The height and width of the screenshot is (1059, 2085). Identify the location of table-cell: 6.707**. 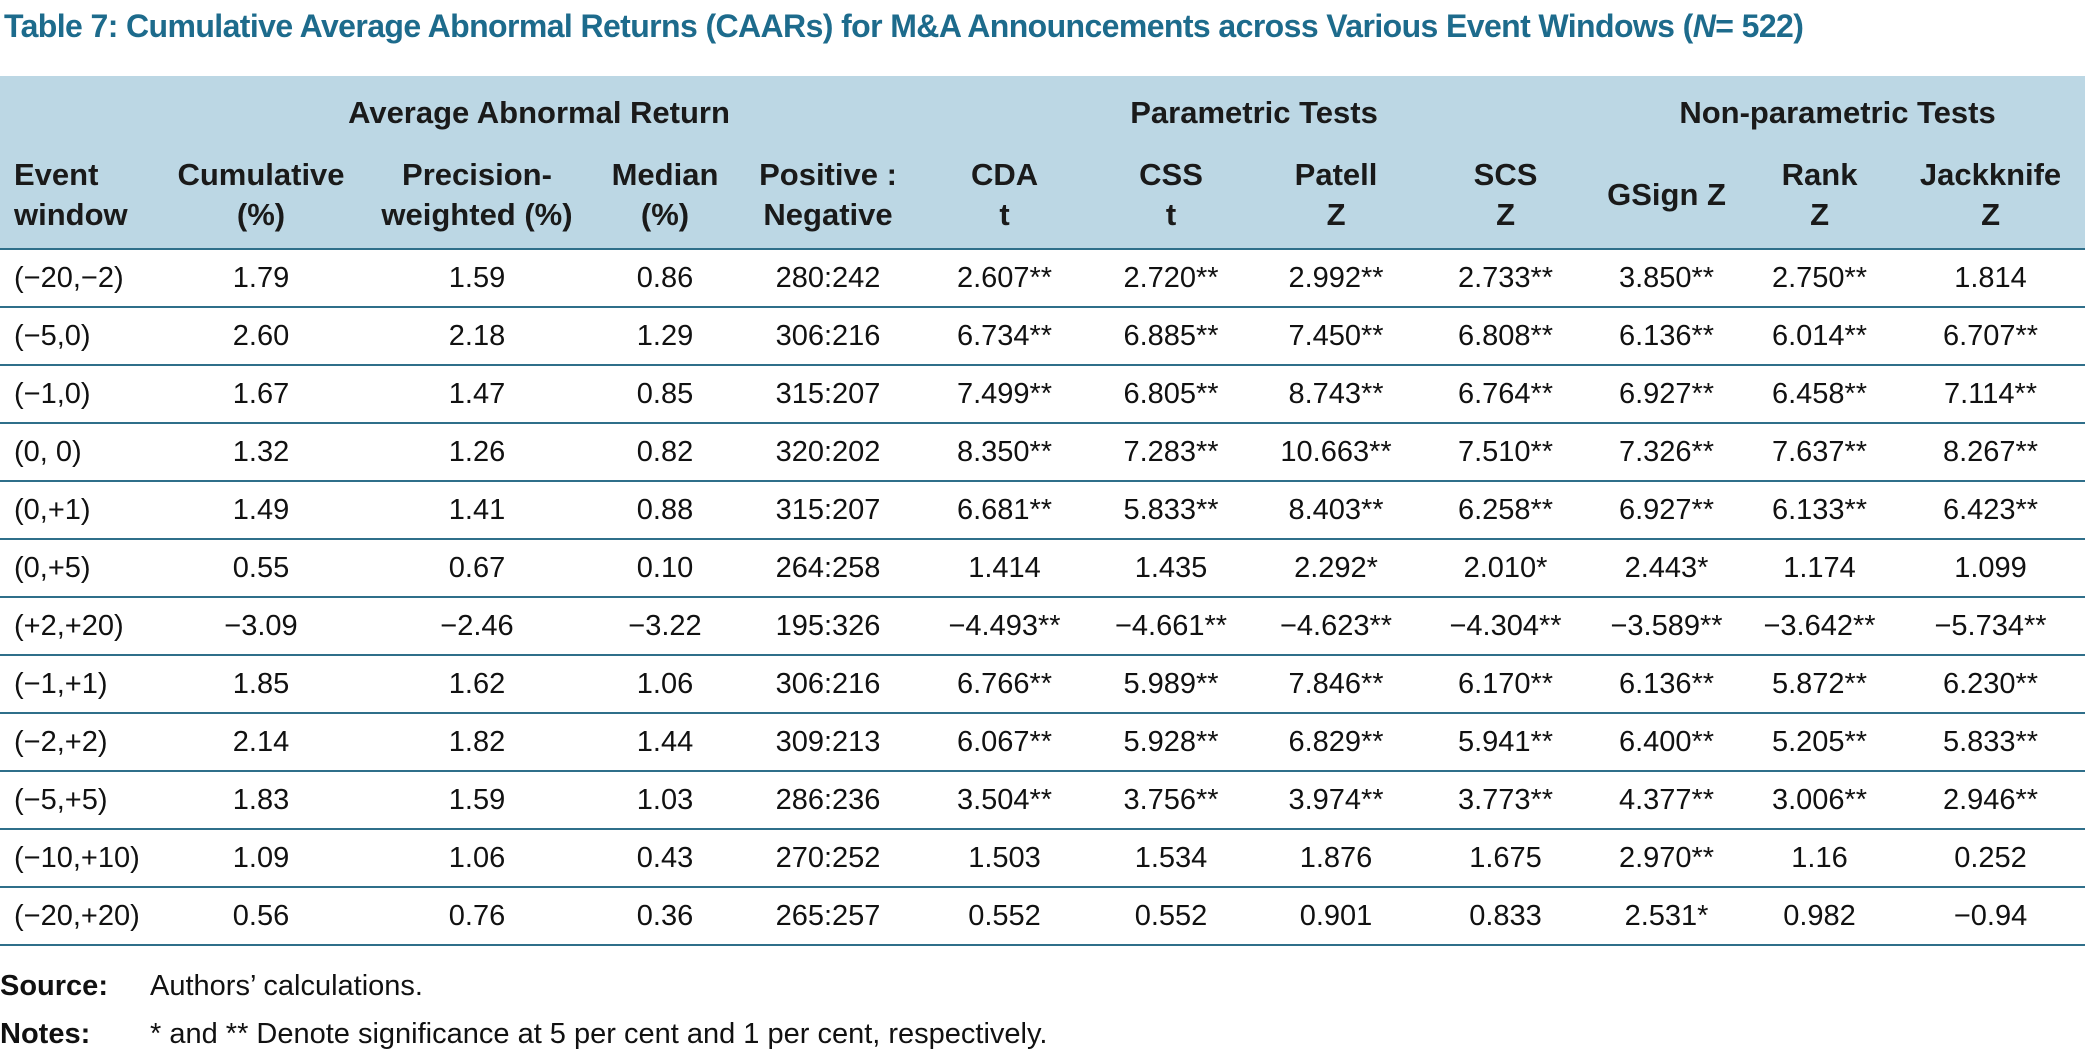
(1990, 336).